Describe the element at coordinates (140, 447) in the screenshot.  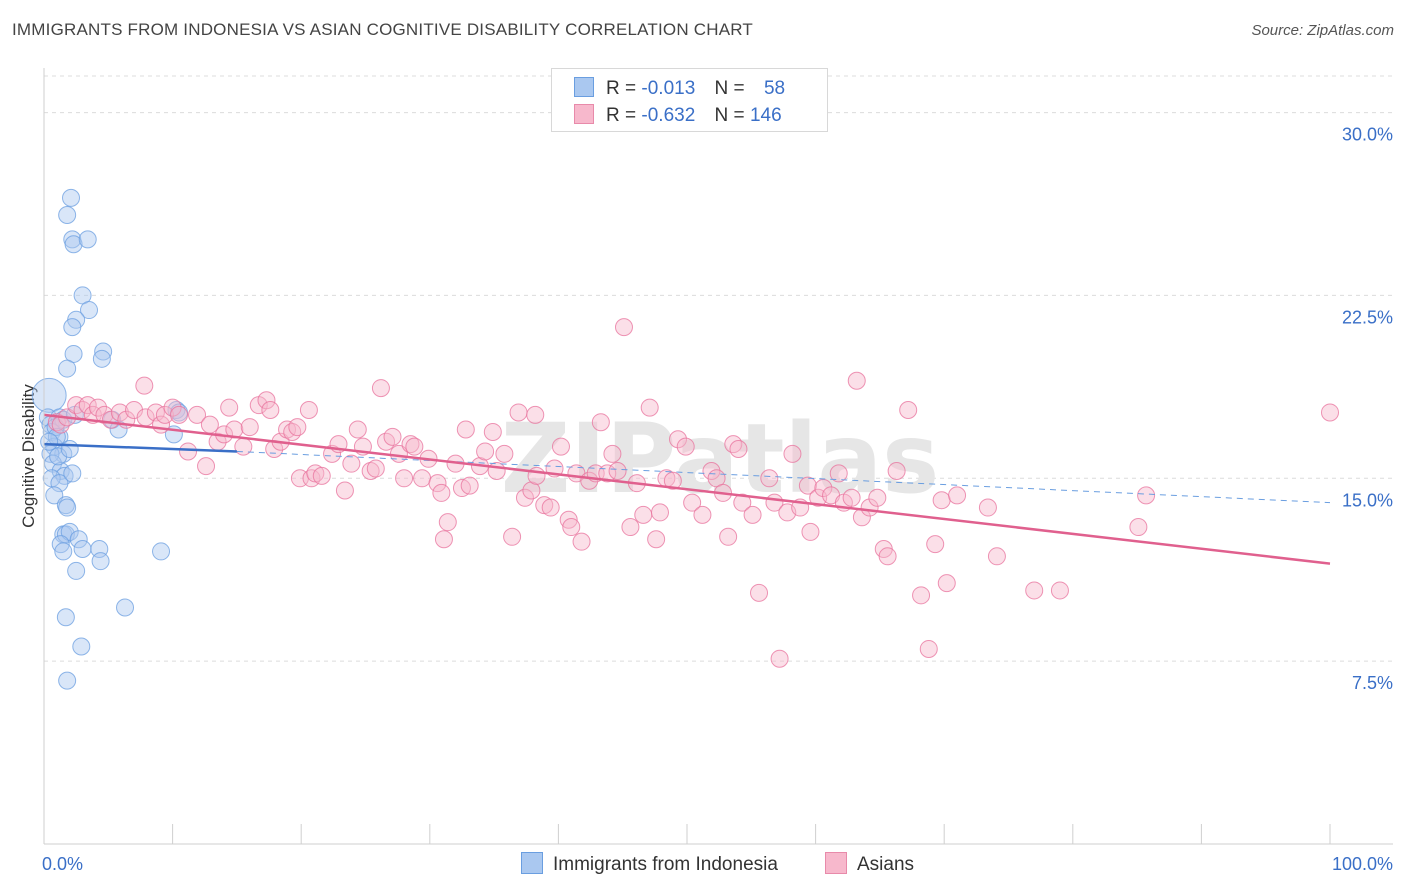
I see `trend-line-indonesia` at that location.